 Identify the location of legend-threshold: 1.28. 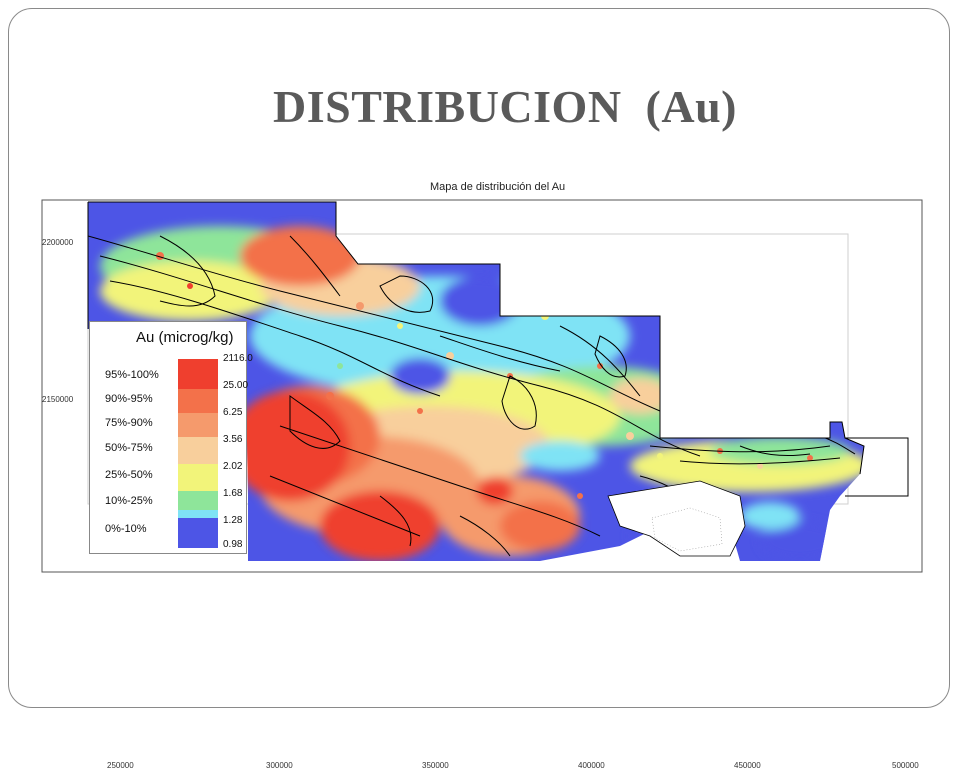
(233, 520).